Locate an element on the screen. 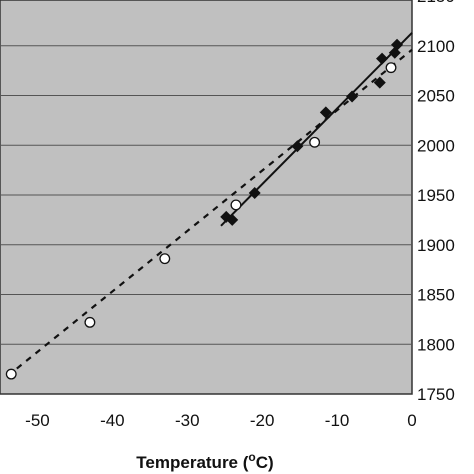 The width and height of the screenshot is (474, 474). y-axis-ticks: 1750 1800 1850 1900 1950 2000 2050 2100 2150 is located at coordinates (436, 202).